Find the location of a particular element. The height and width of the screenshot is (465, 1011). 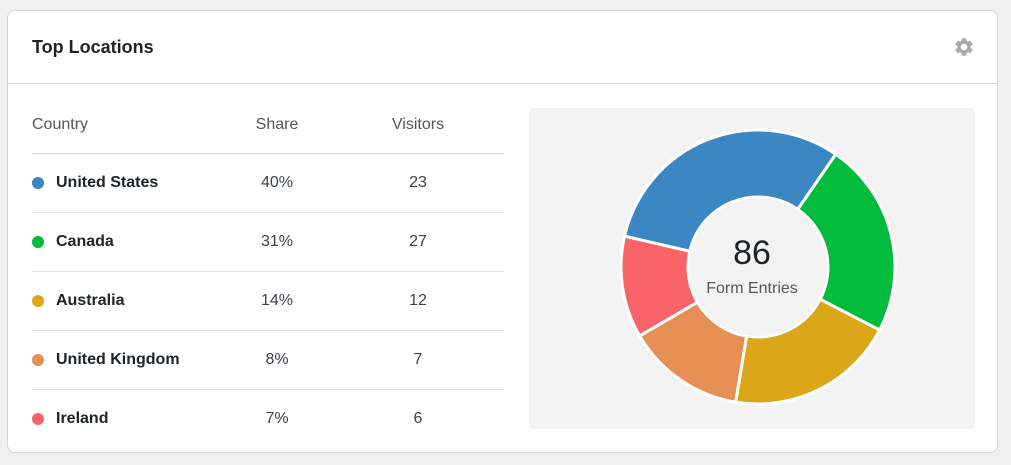

country-cell: Canada is located at coordinates (127, 242).